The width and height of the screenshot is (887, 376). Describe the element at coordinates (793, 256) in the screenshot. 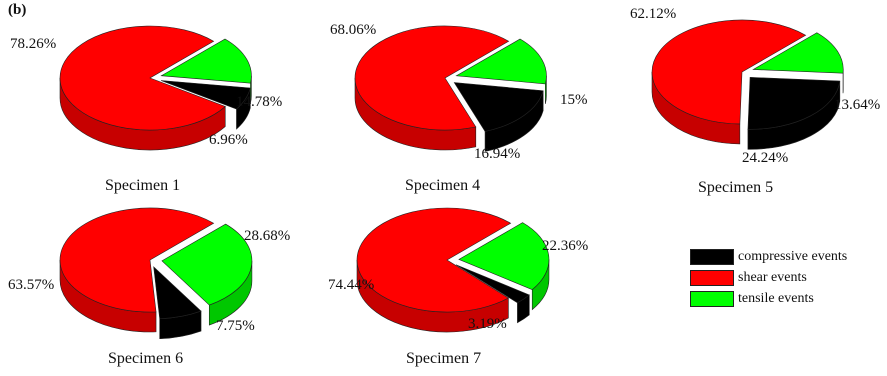

I see `legend-label: compressive events` at that location.